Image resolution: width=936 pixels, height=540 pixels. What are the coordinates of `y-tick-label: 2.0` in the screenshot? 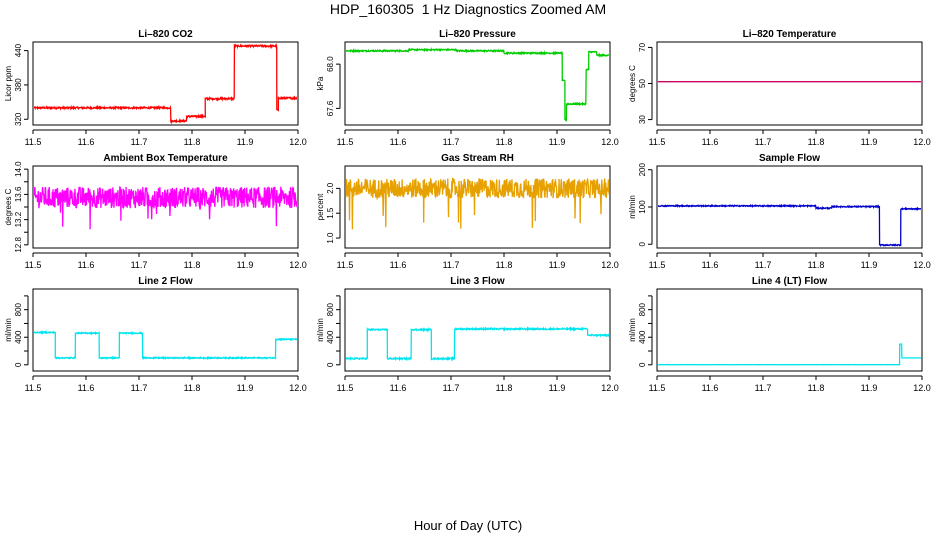 It's located at (330, 188).